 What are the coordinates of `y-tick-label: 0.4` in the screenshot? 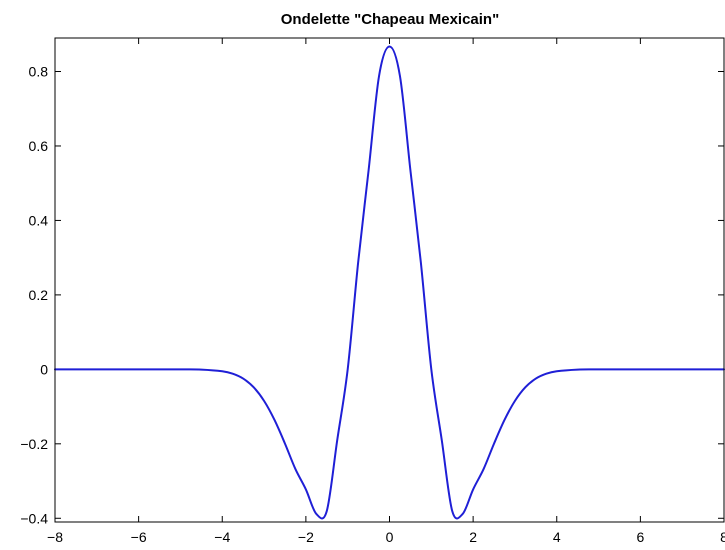 It's located at (39, 220).